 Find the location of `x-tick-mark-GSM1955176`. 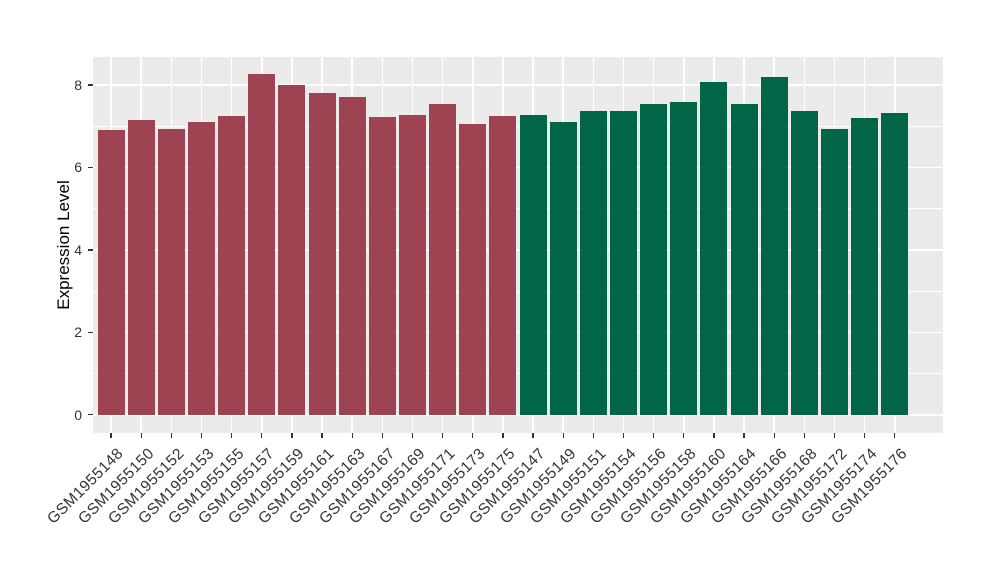

x-tick-mark-GSM1955176 is located at coordinates (895, 435).